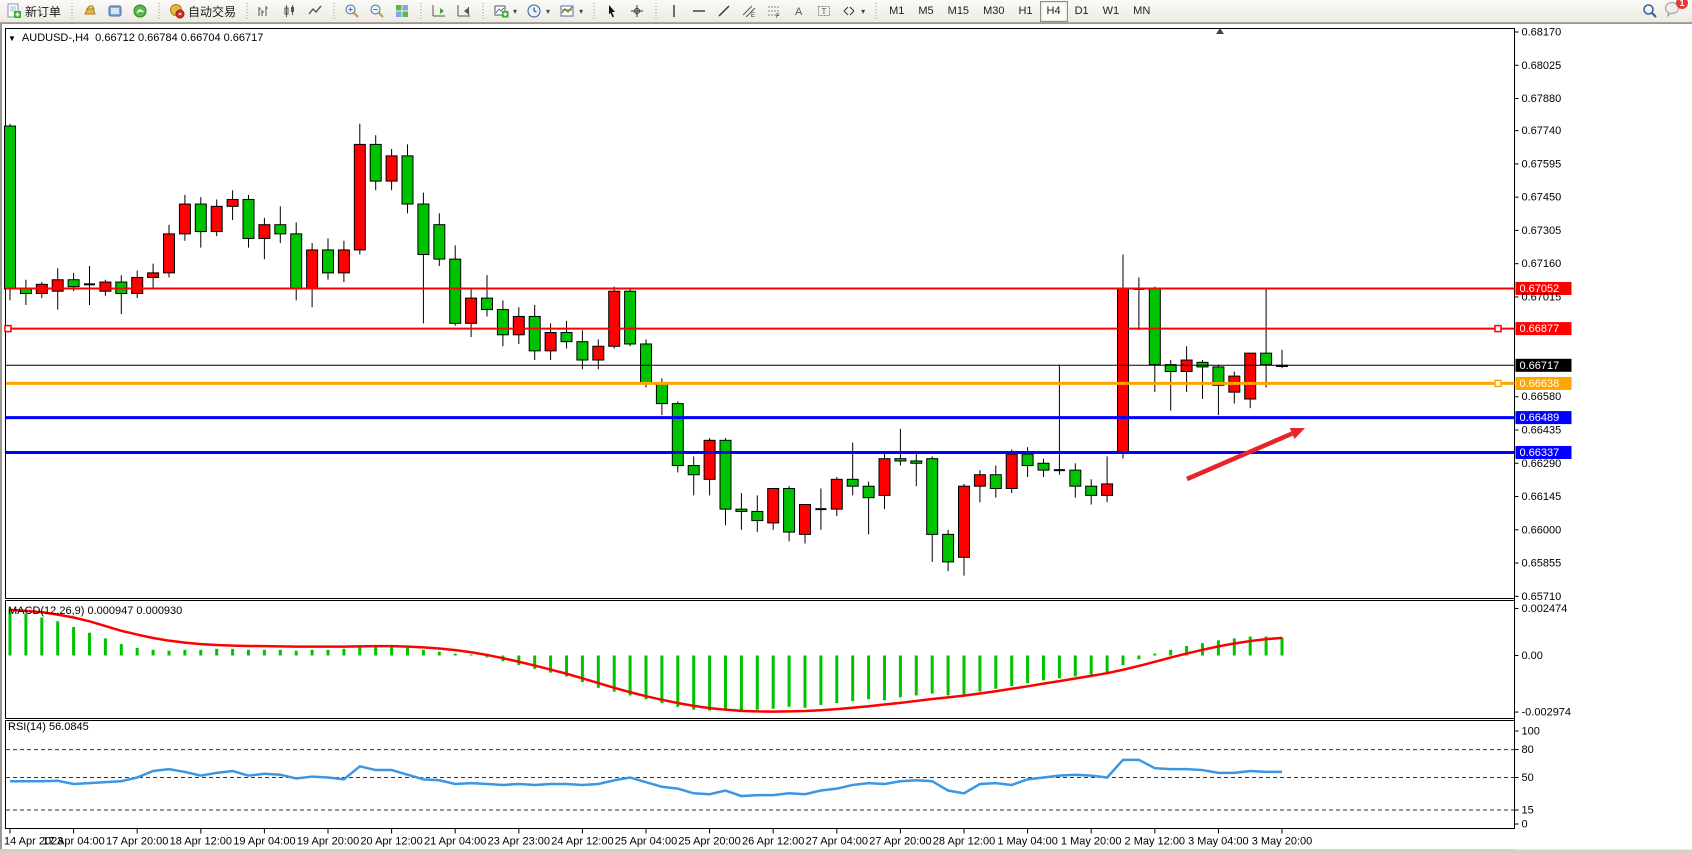 Image resolution: width=1692 pixels, height=853 pixels. What do you see at coordinates (43, 11) in the screenshot?
I see `new-order-label: 新订单` at bounding box center [43, 11].